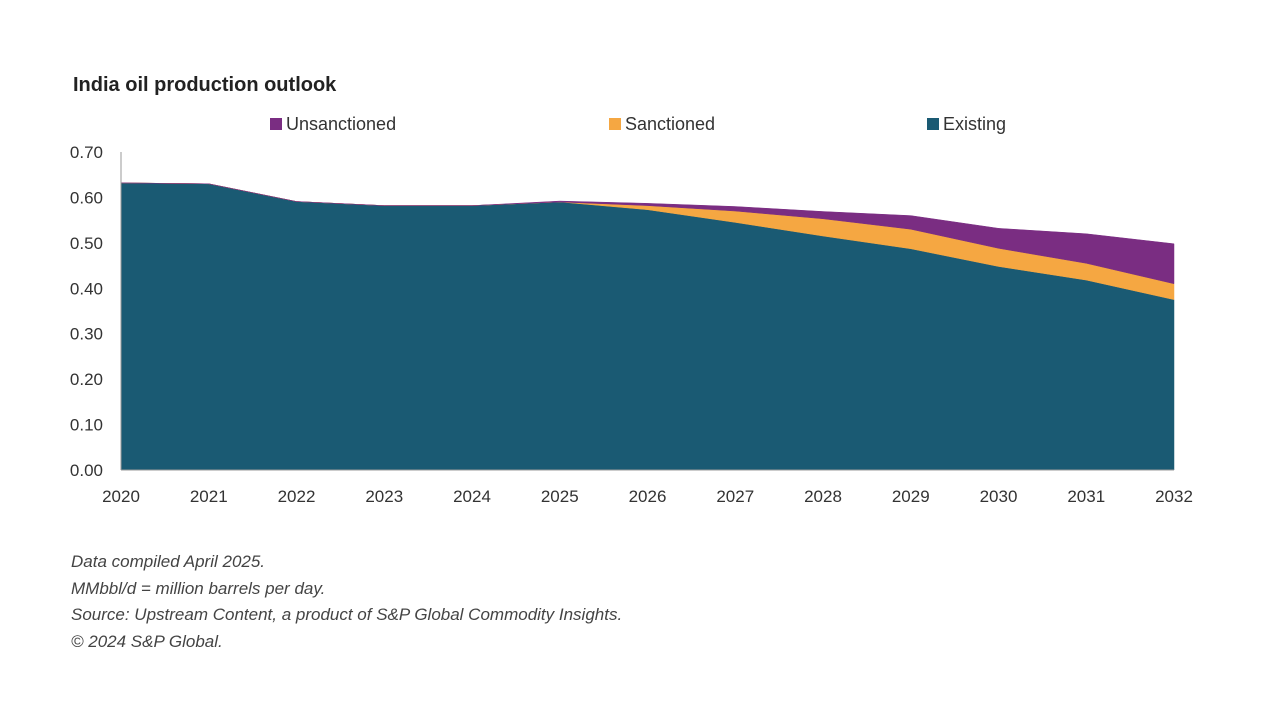  I want to click on x-tick-label: 2026, so click(648, 496).